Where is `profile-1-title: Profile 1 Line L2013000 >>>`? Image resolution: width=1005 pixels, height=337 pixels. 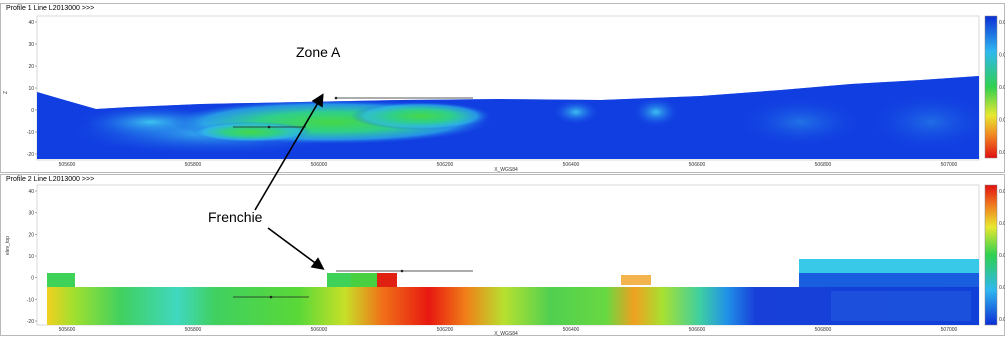 profile-1-title: Profile 1 Line L2013000 >>> is located at coordinates (50, 8).